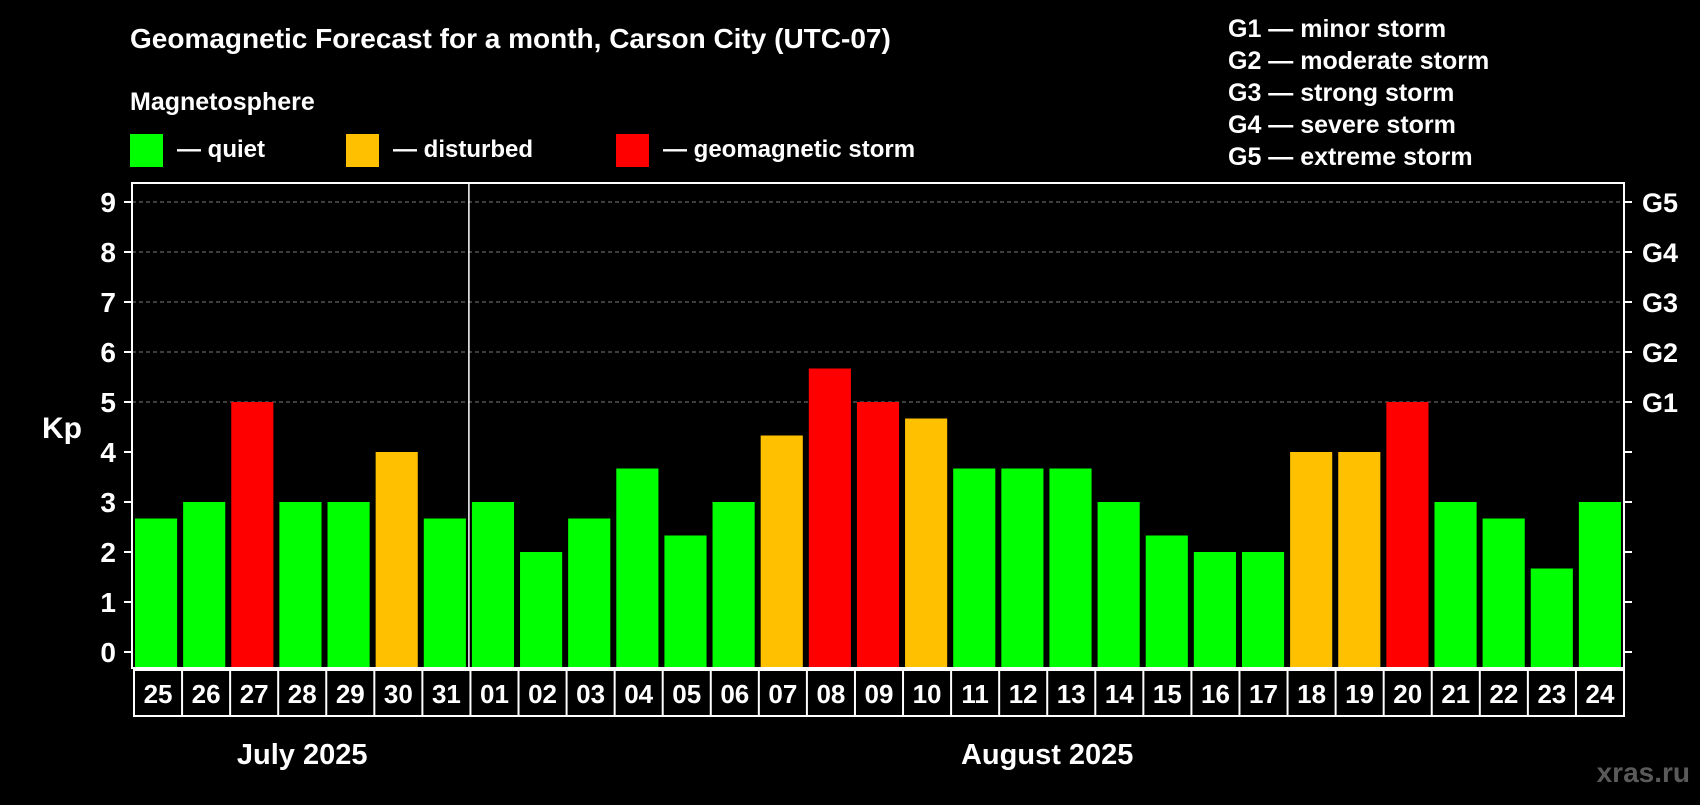 The width and height of the screenshot is (1700, 805). What do you see at coordinates (1341, 93) in the screenshot?
I see `storm-scale-g3: G3 — strong storm` at bounding box center [1341, 93].